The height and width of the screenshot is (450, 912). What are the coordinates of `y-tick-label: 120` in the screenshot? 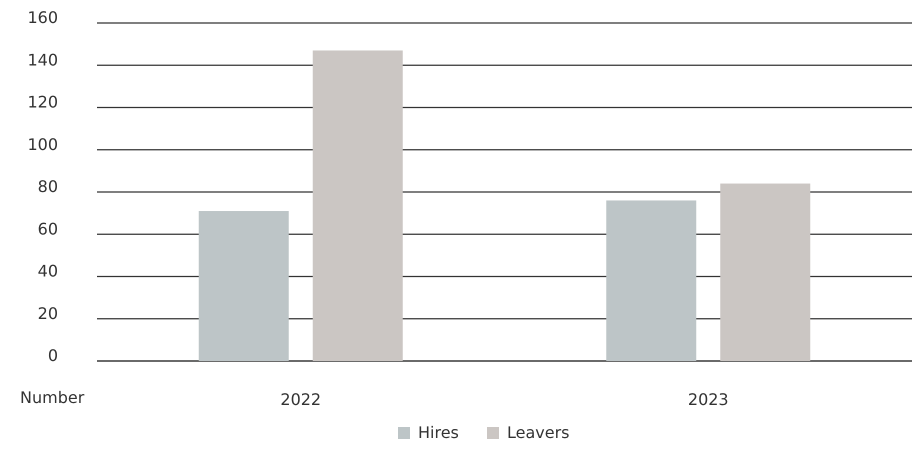 It's located at (42, 102).